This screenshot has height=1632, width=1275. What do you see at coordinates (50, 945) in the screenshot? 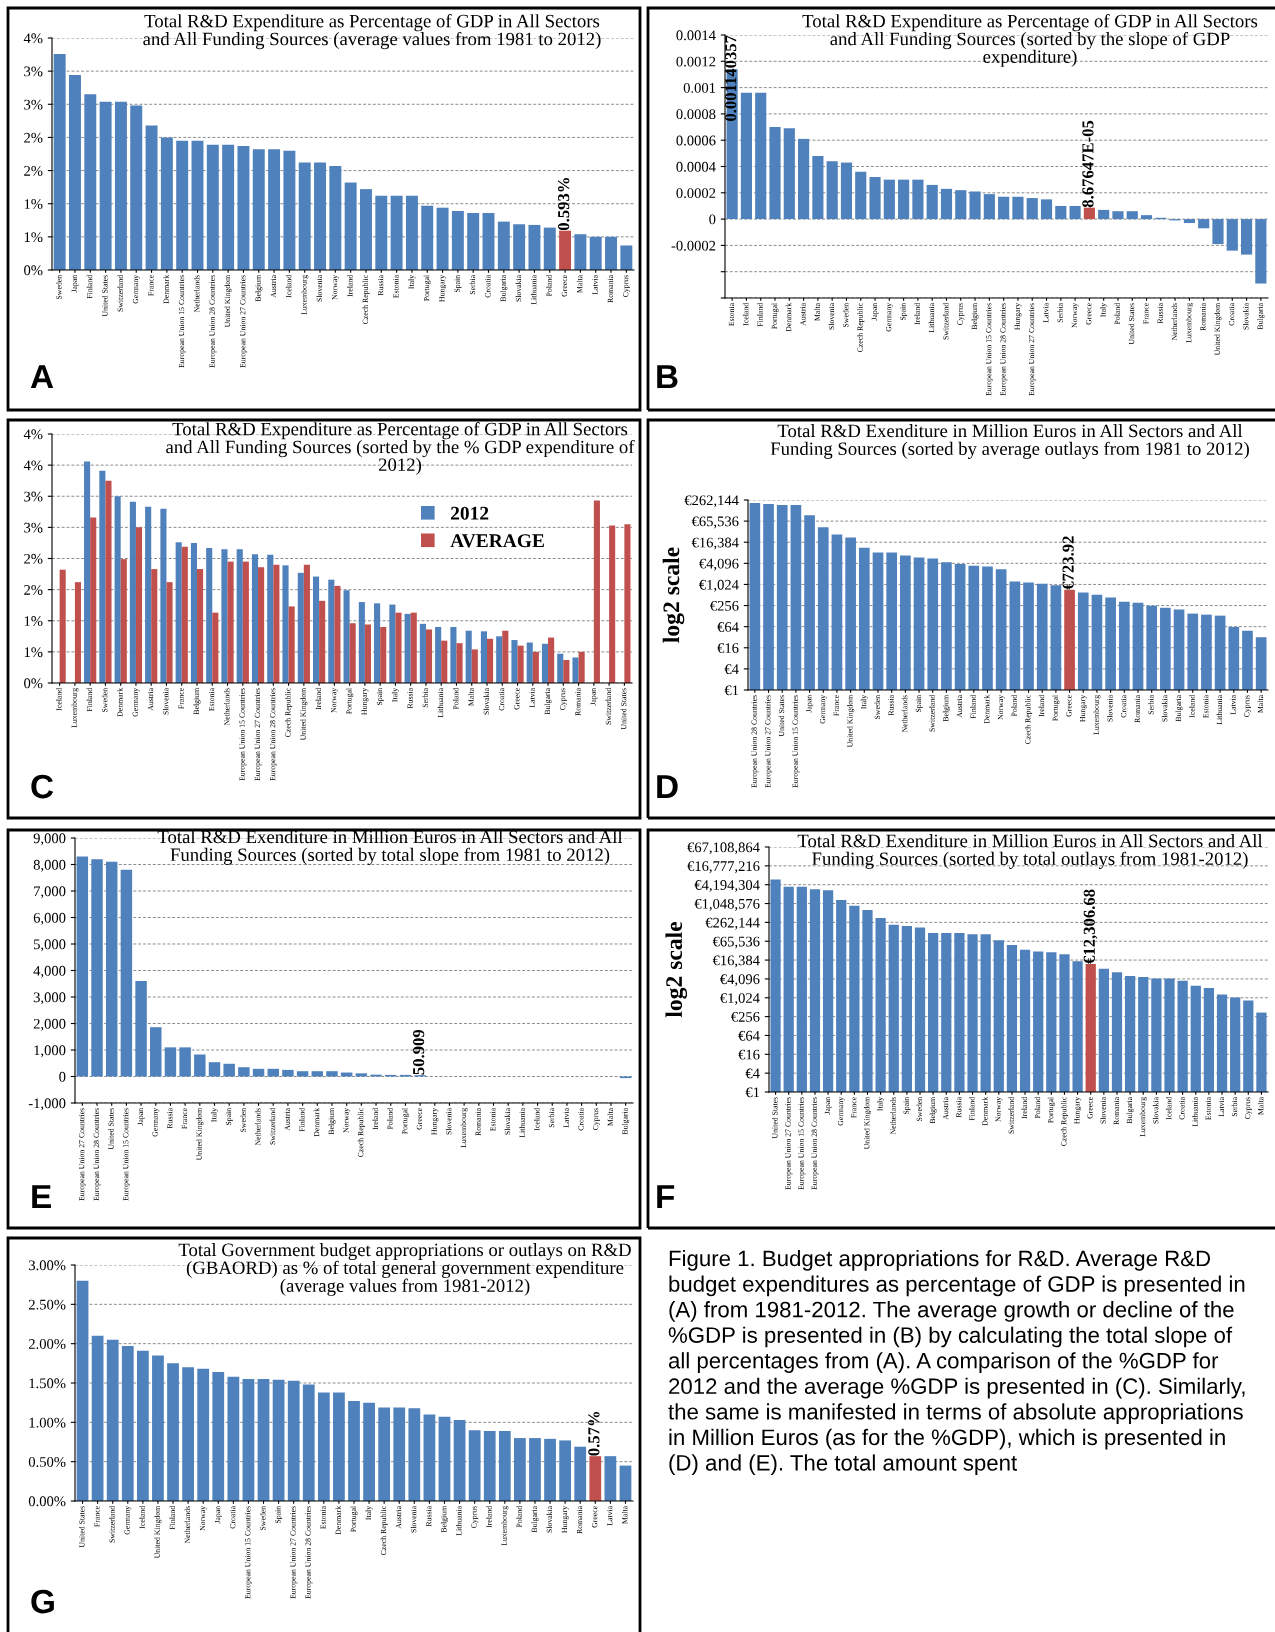
I see `y-tick-label: 5,000` at bounding box center [50, 945].